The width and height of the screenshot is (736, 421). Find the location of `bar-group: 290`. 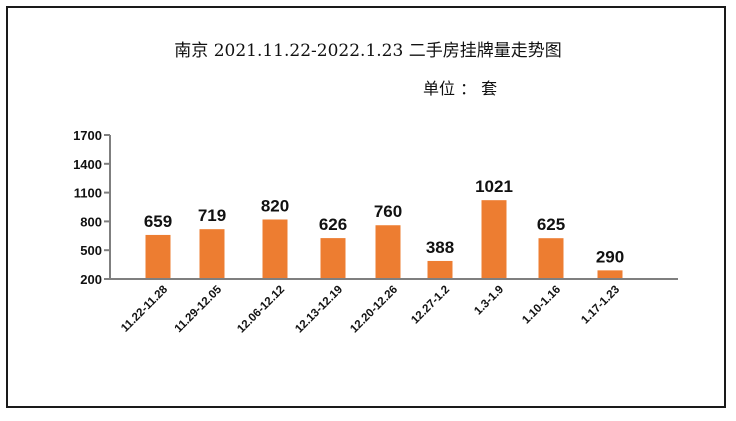

bar-group: 290 is located at coordinates (610, 263).